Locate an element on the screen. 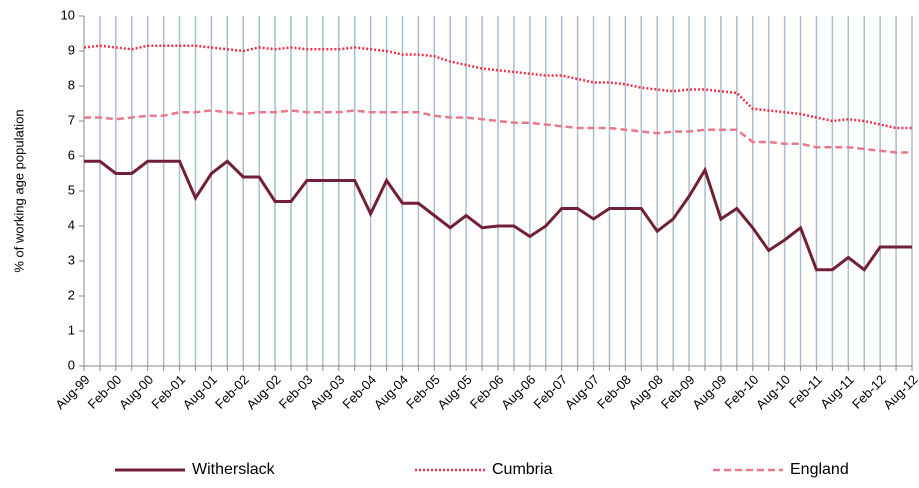 Image resolution: width=919 pixels, height=488 pixels. y-tick-label: 3 is located at coordinates (71, 259).